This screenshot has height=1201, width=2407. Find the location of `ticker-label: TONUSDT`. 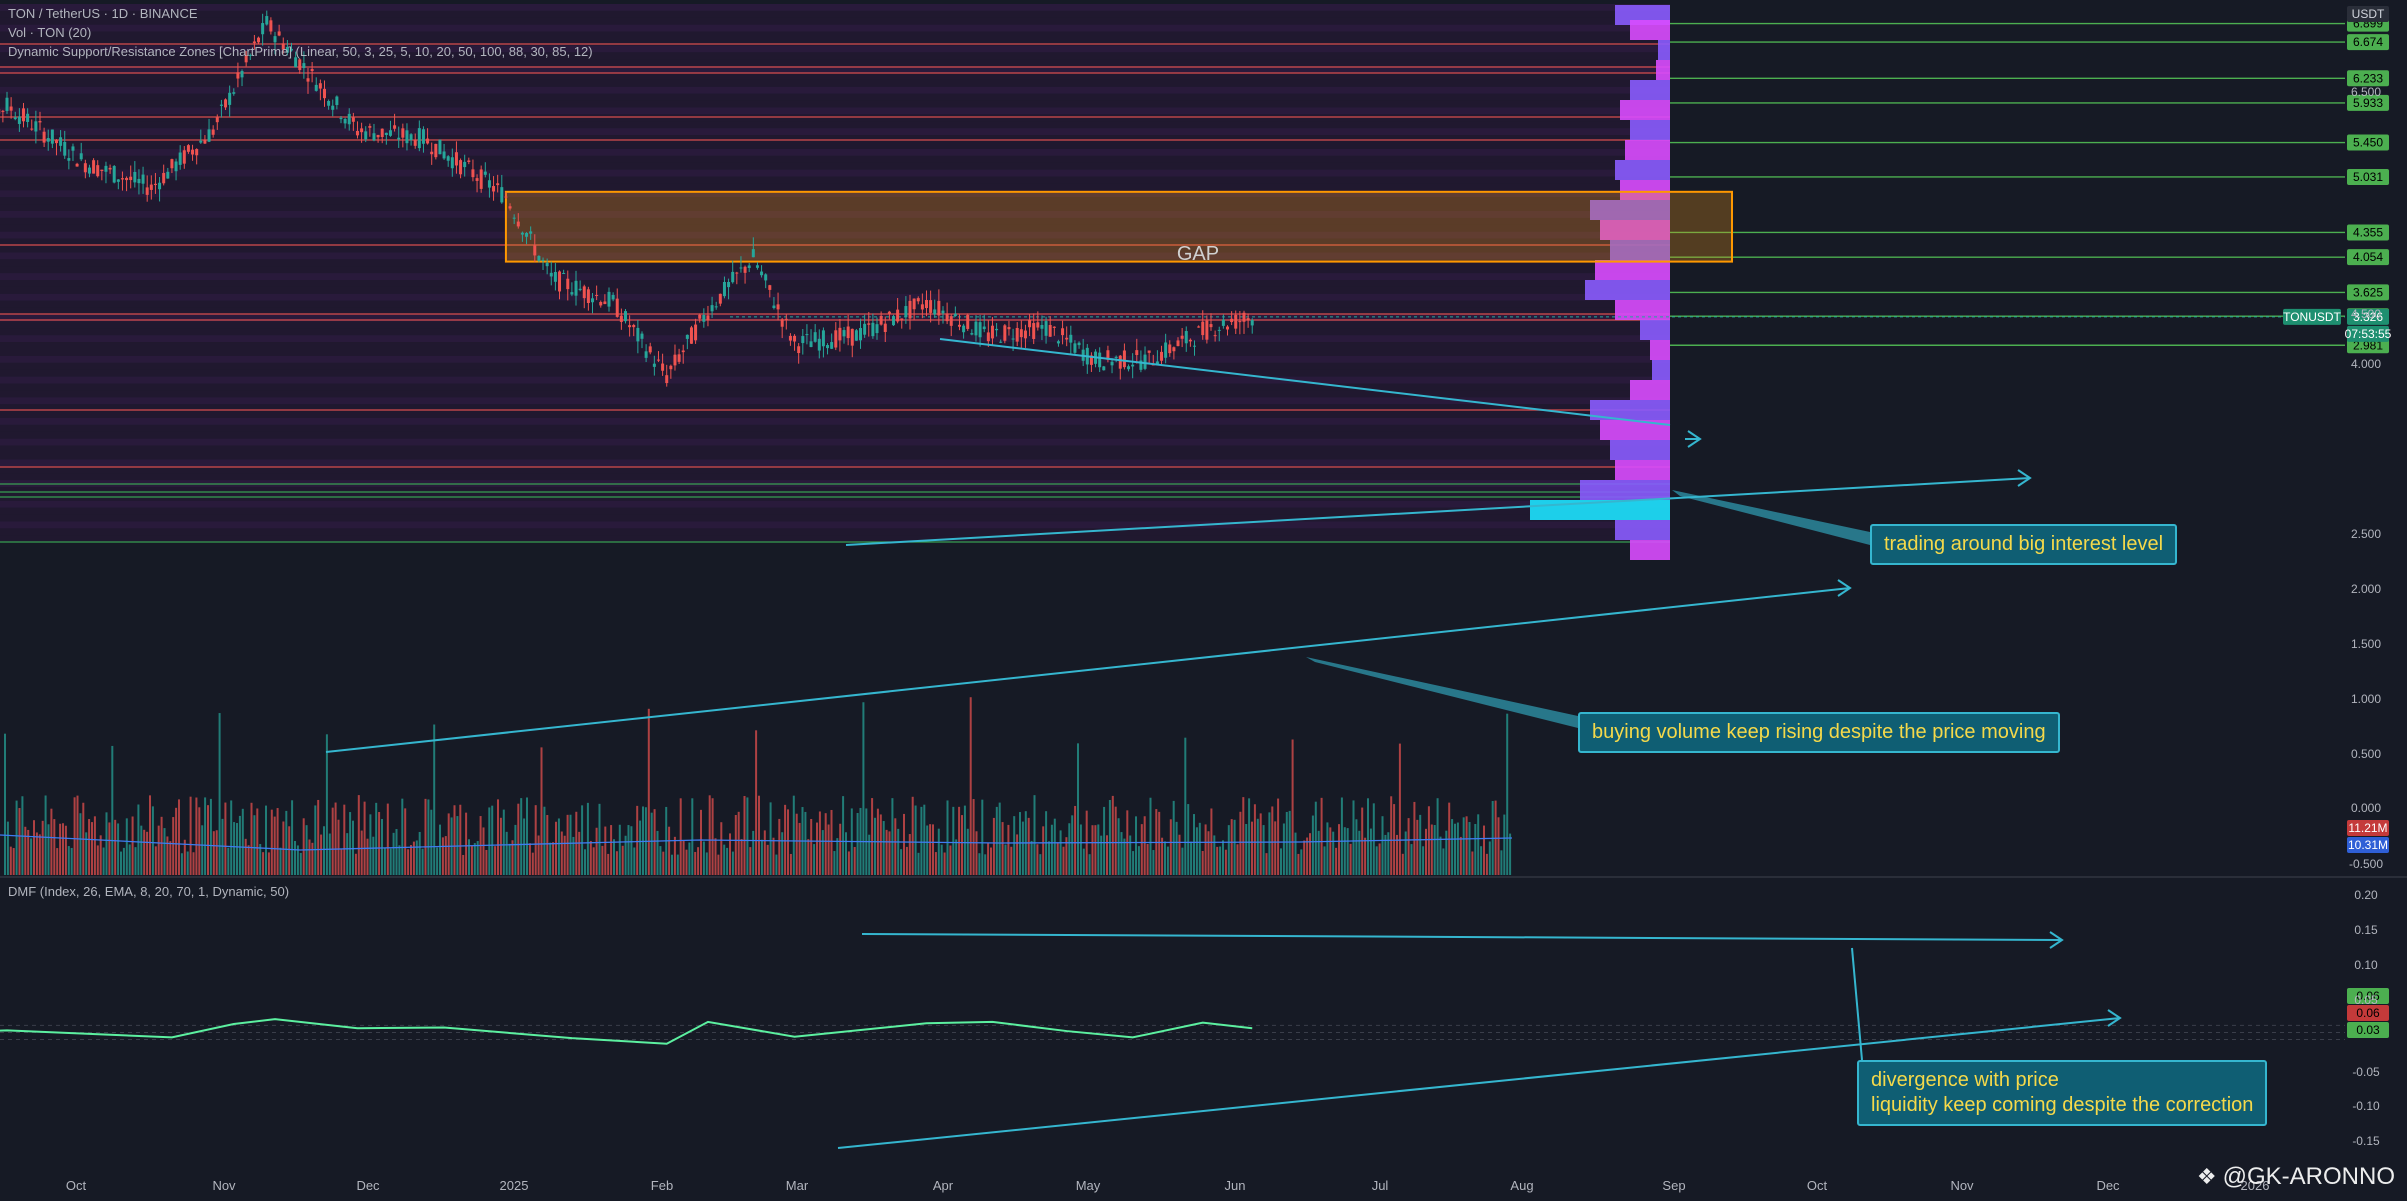

ticker-label: TONUSDT is located at coordinates (2312, 317).